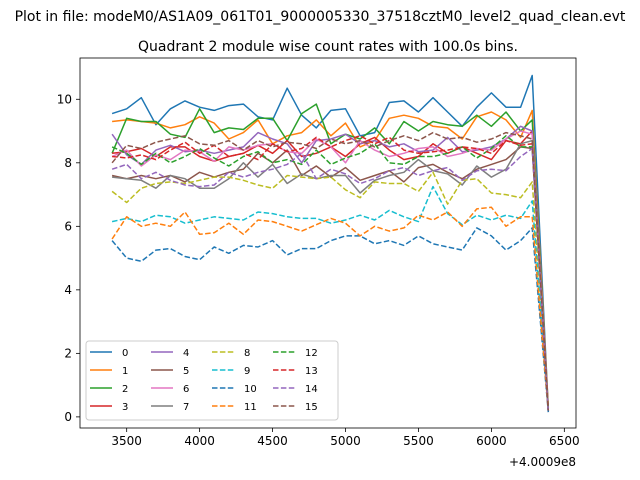 The width and height of the screenshot is (640, 480). Describe the element at coordinates (247, 371) in the screenshot. I see `legend-label-9: 9` at that location.